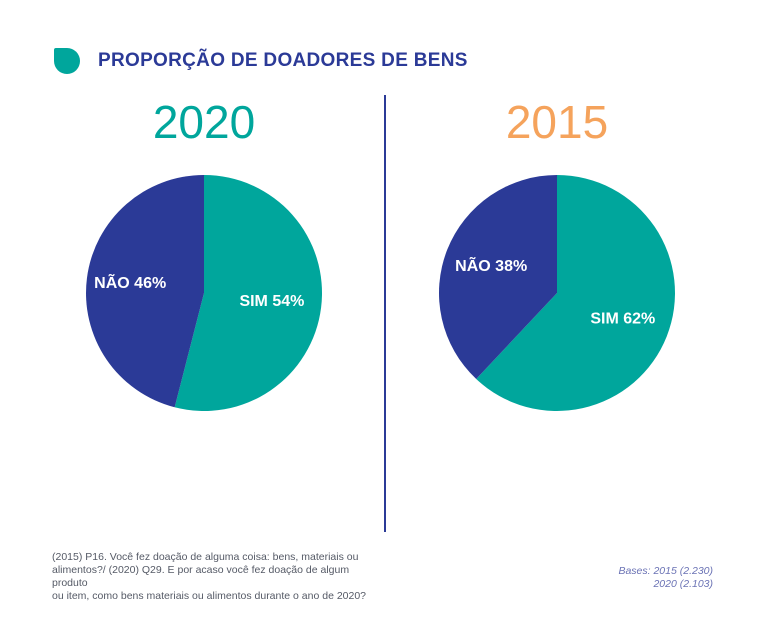 Image resolution: width=768 pixels, height=642 pixels. What do you see at coordinates (497, 277) in the screenshot?
I see `pie-slice-2015-nao` at bounding box center [497, 277].